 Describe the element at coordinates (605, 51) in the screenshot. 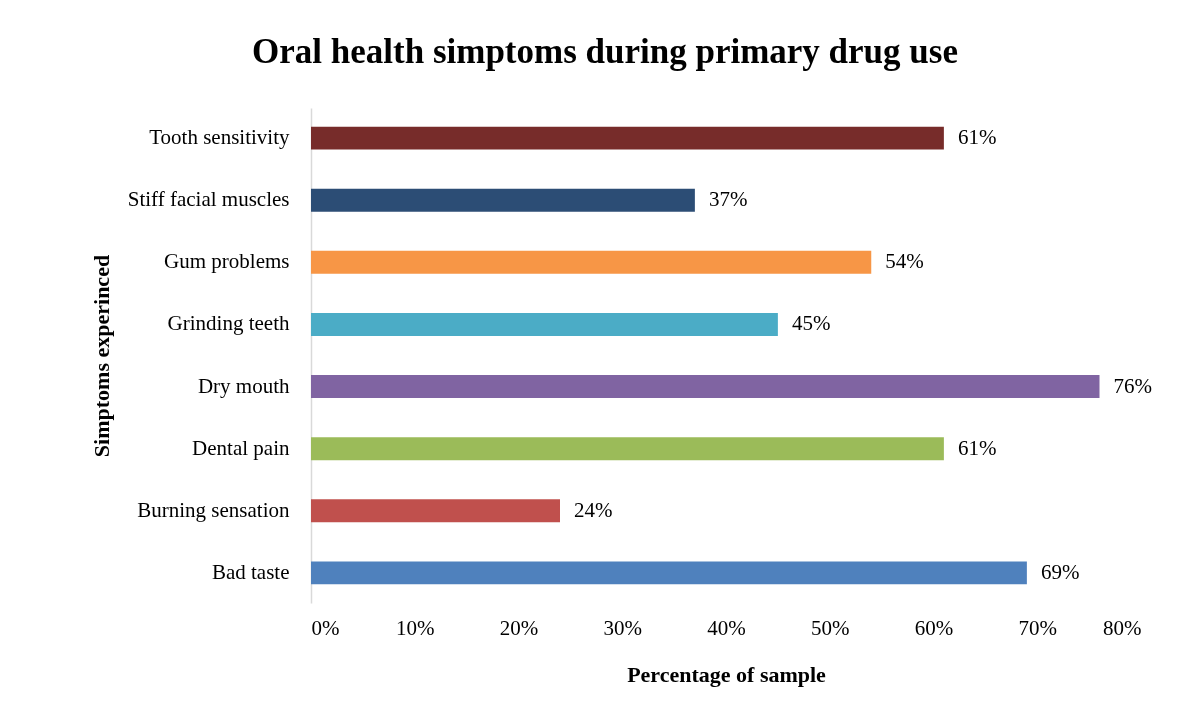

I see `chart-title: Oral health simptoms during primary drug use` at that location.